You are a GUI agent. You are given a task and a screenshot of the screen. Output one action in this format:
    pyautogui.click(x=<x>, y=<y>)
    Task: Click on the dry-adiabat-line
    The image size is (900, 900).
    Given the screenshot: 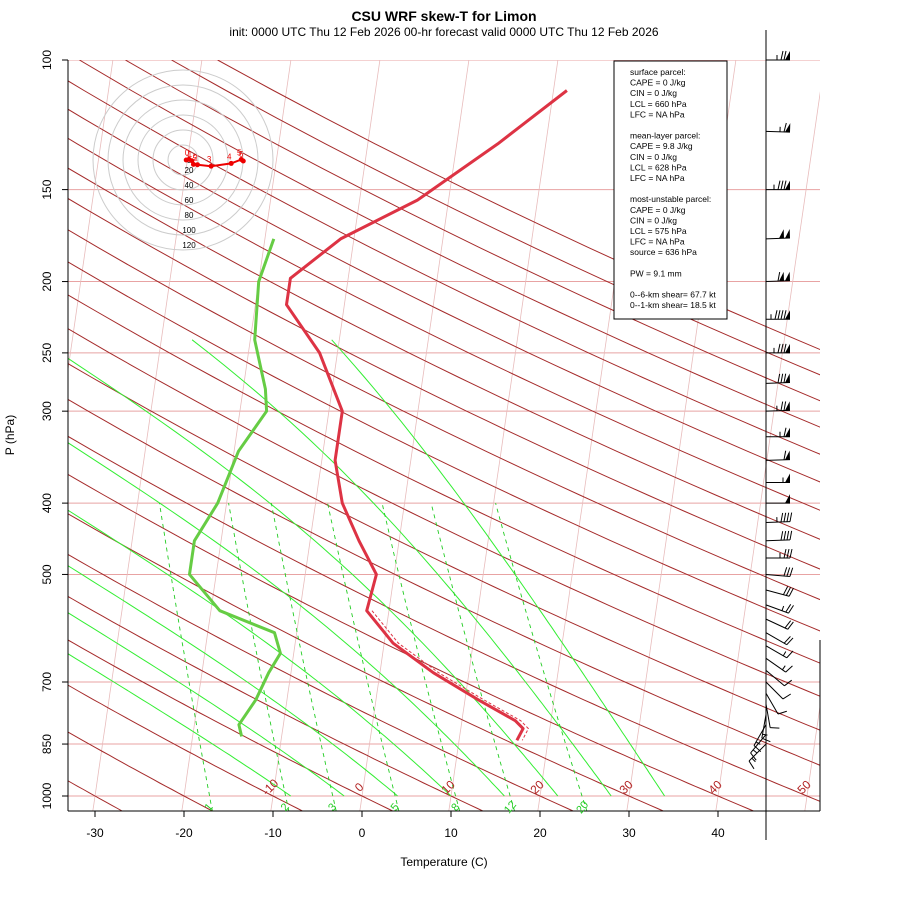 What is the action you would take?
    pyautogui.click(x=231, y=725)
    